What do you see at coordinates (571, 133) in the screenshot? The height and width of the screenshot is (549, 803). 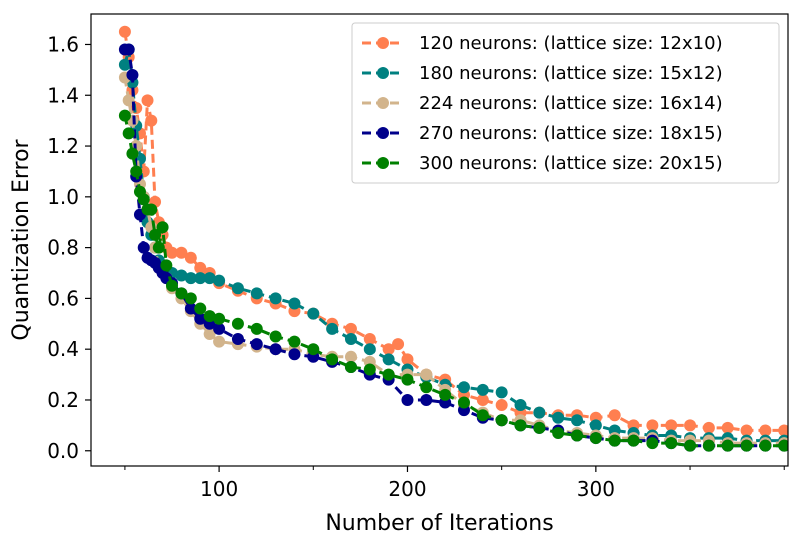 I see `legend-label: 270 neurons: (lattice size: 18x15)` at bounding box center [571, 133].